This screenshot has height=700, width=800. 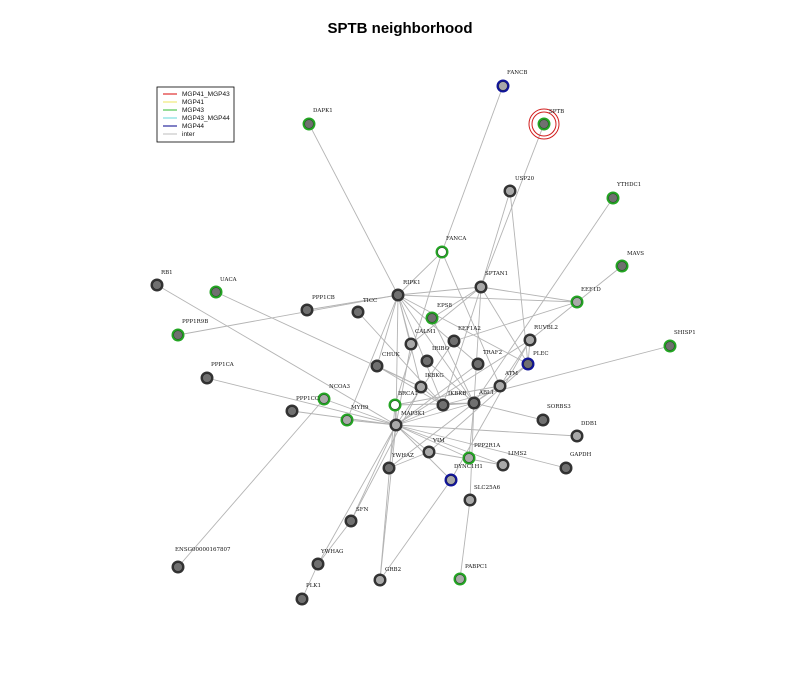 What do you see at coordinates (491, 282) in the screenshot?
I see `node-sptan1: SPTAN1` at bounding box center [491, 282].